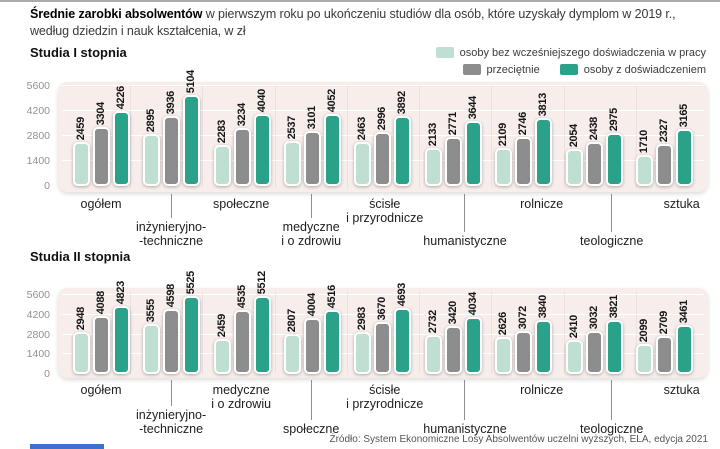 The height and width of the screenshot is (449, 720). I want to click on bar-unit: 3644, so click(473, 141).